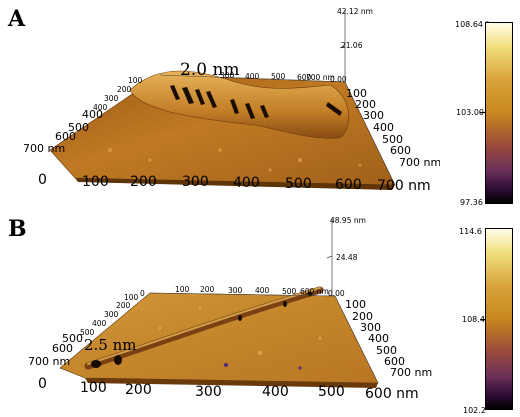 The image size is (520, 417). Describe the element at coordinates (499, 319) in the screenshot. I see `colorbar-b` at that location.